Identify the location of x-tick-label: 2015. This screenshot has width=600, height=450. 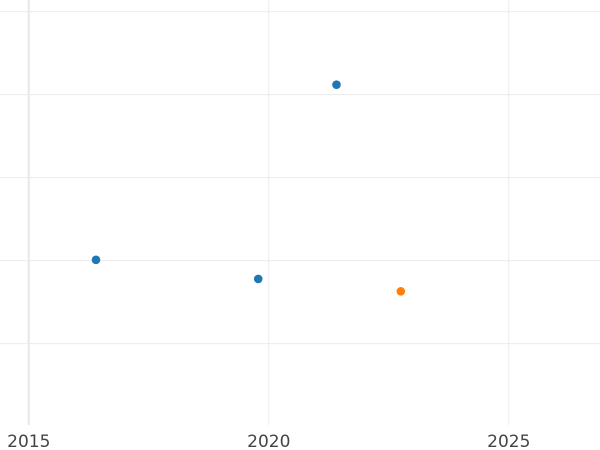
(28, 441).